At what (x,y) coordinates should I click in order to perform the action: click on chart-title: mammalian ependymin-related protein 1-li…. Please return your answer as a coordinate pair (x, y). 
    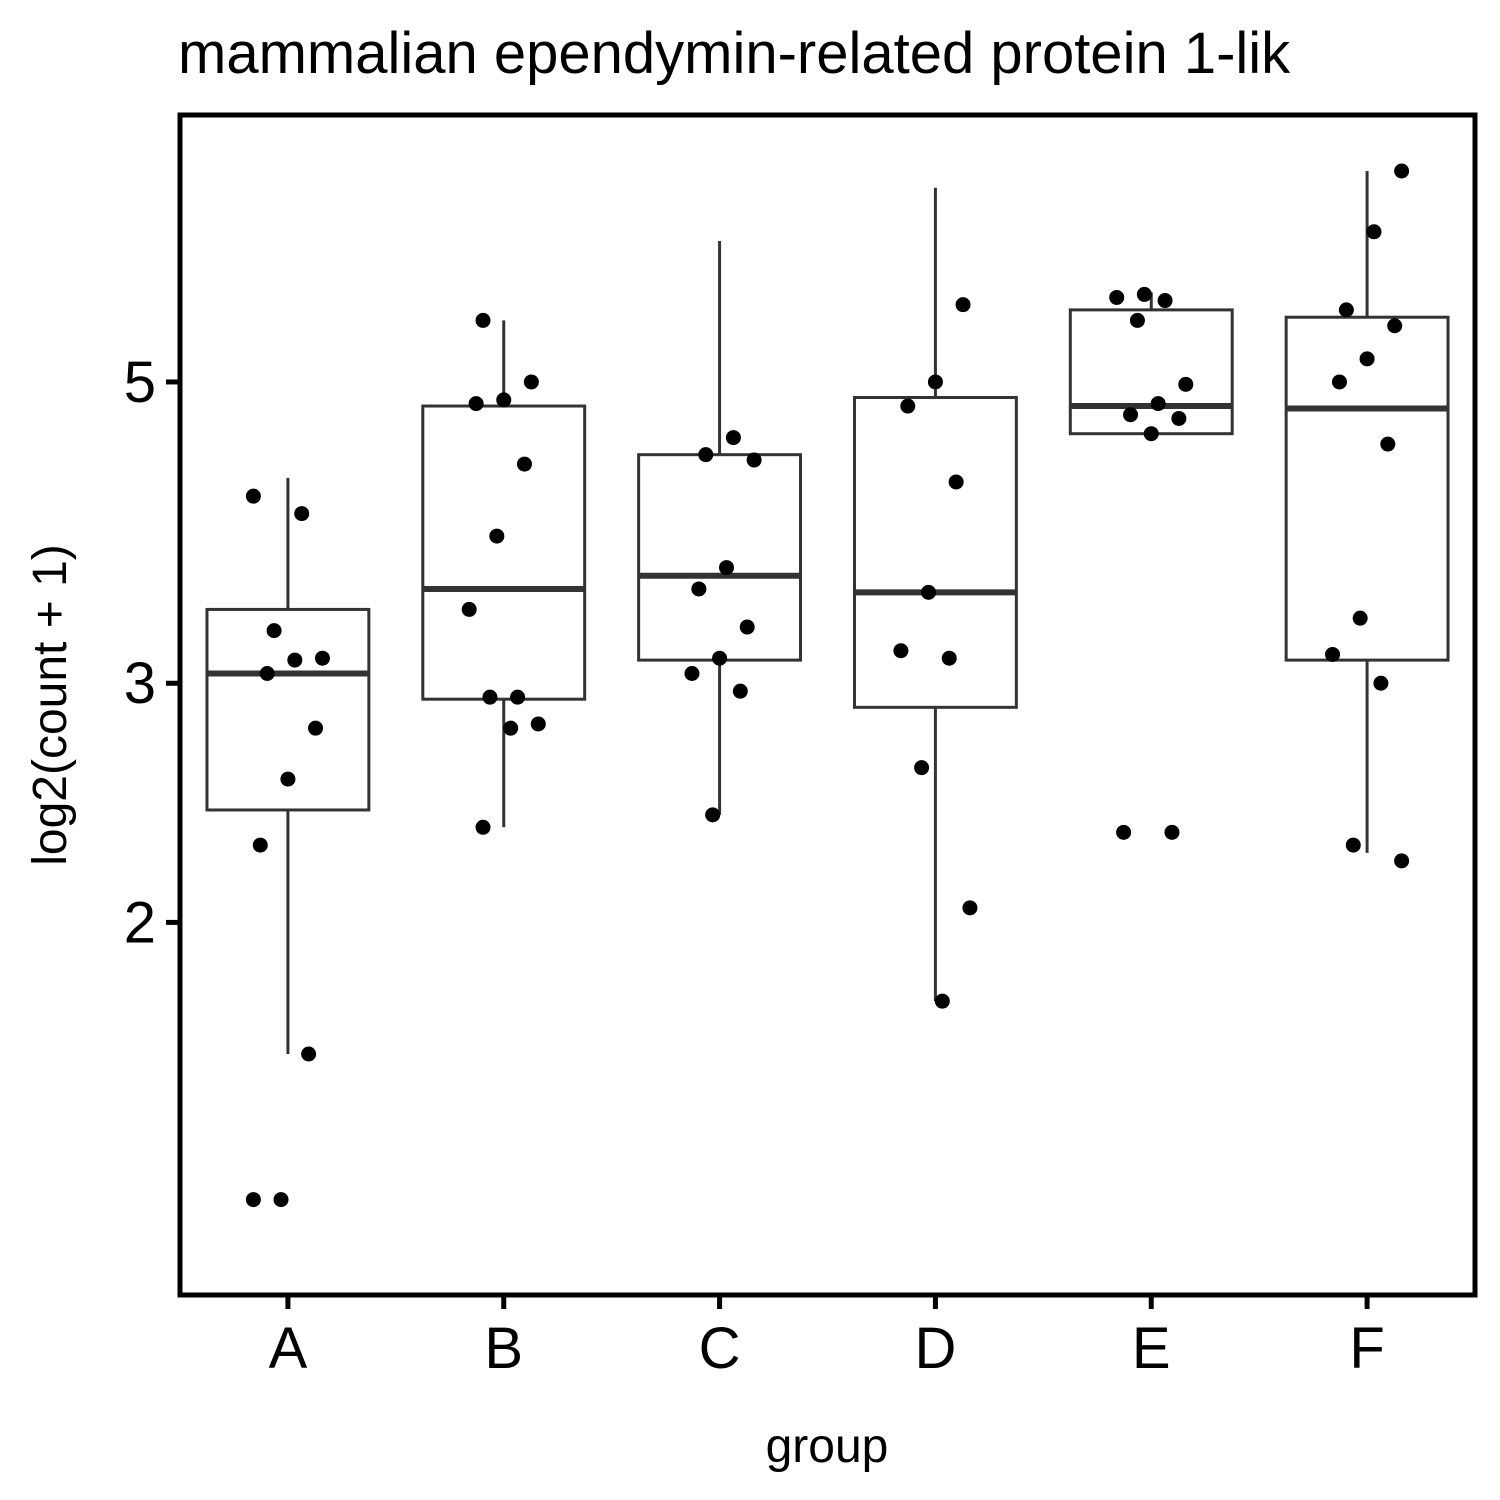
    Looking at the image, I should click on (734, 53).